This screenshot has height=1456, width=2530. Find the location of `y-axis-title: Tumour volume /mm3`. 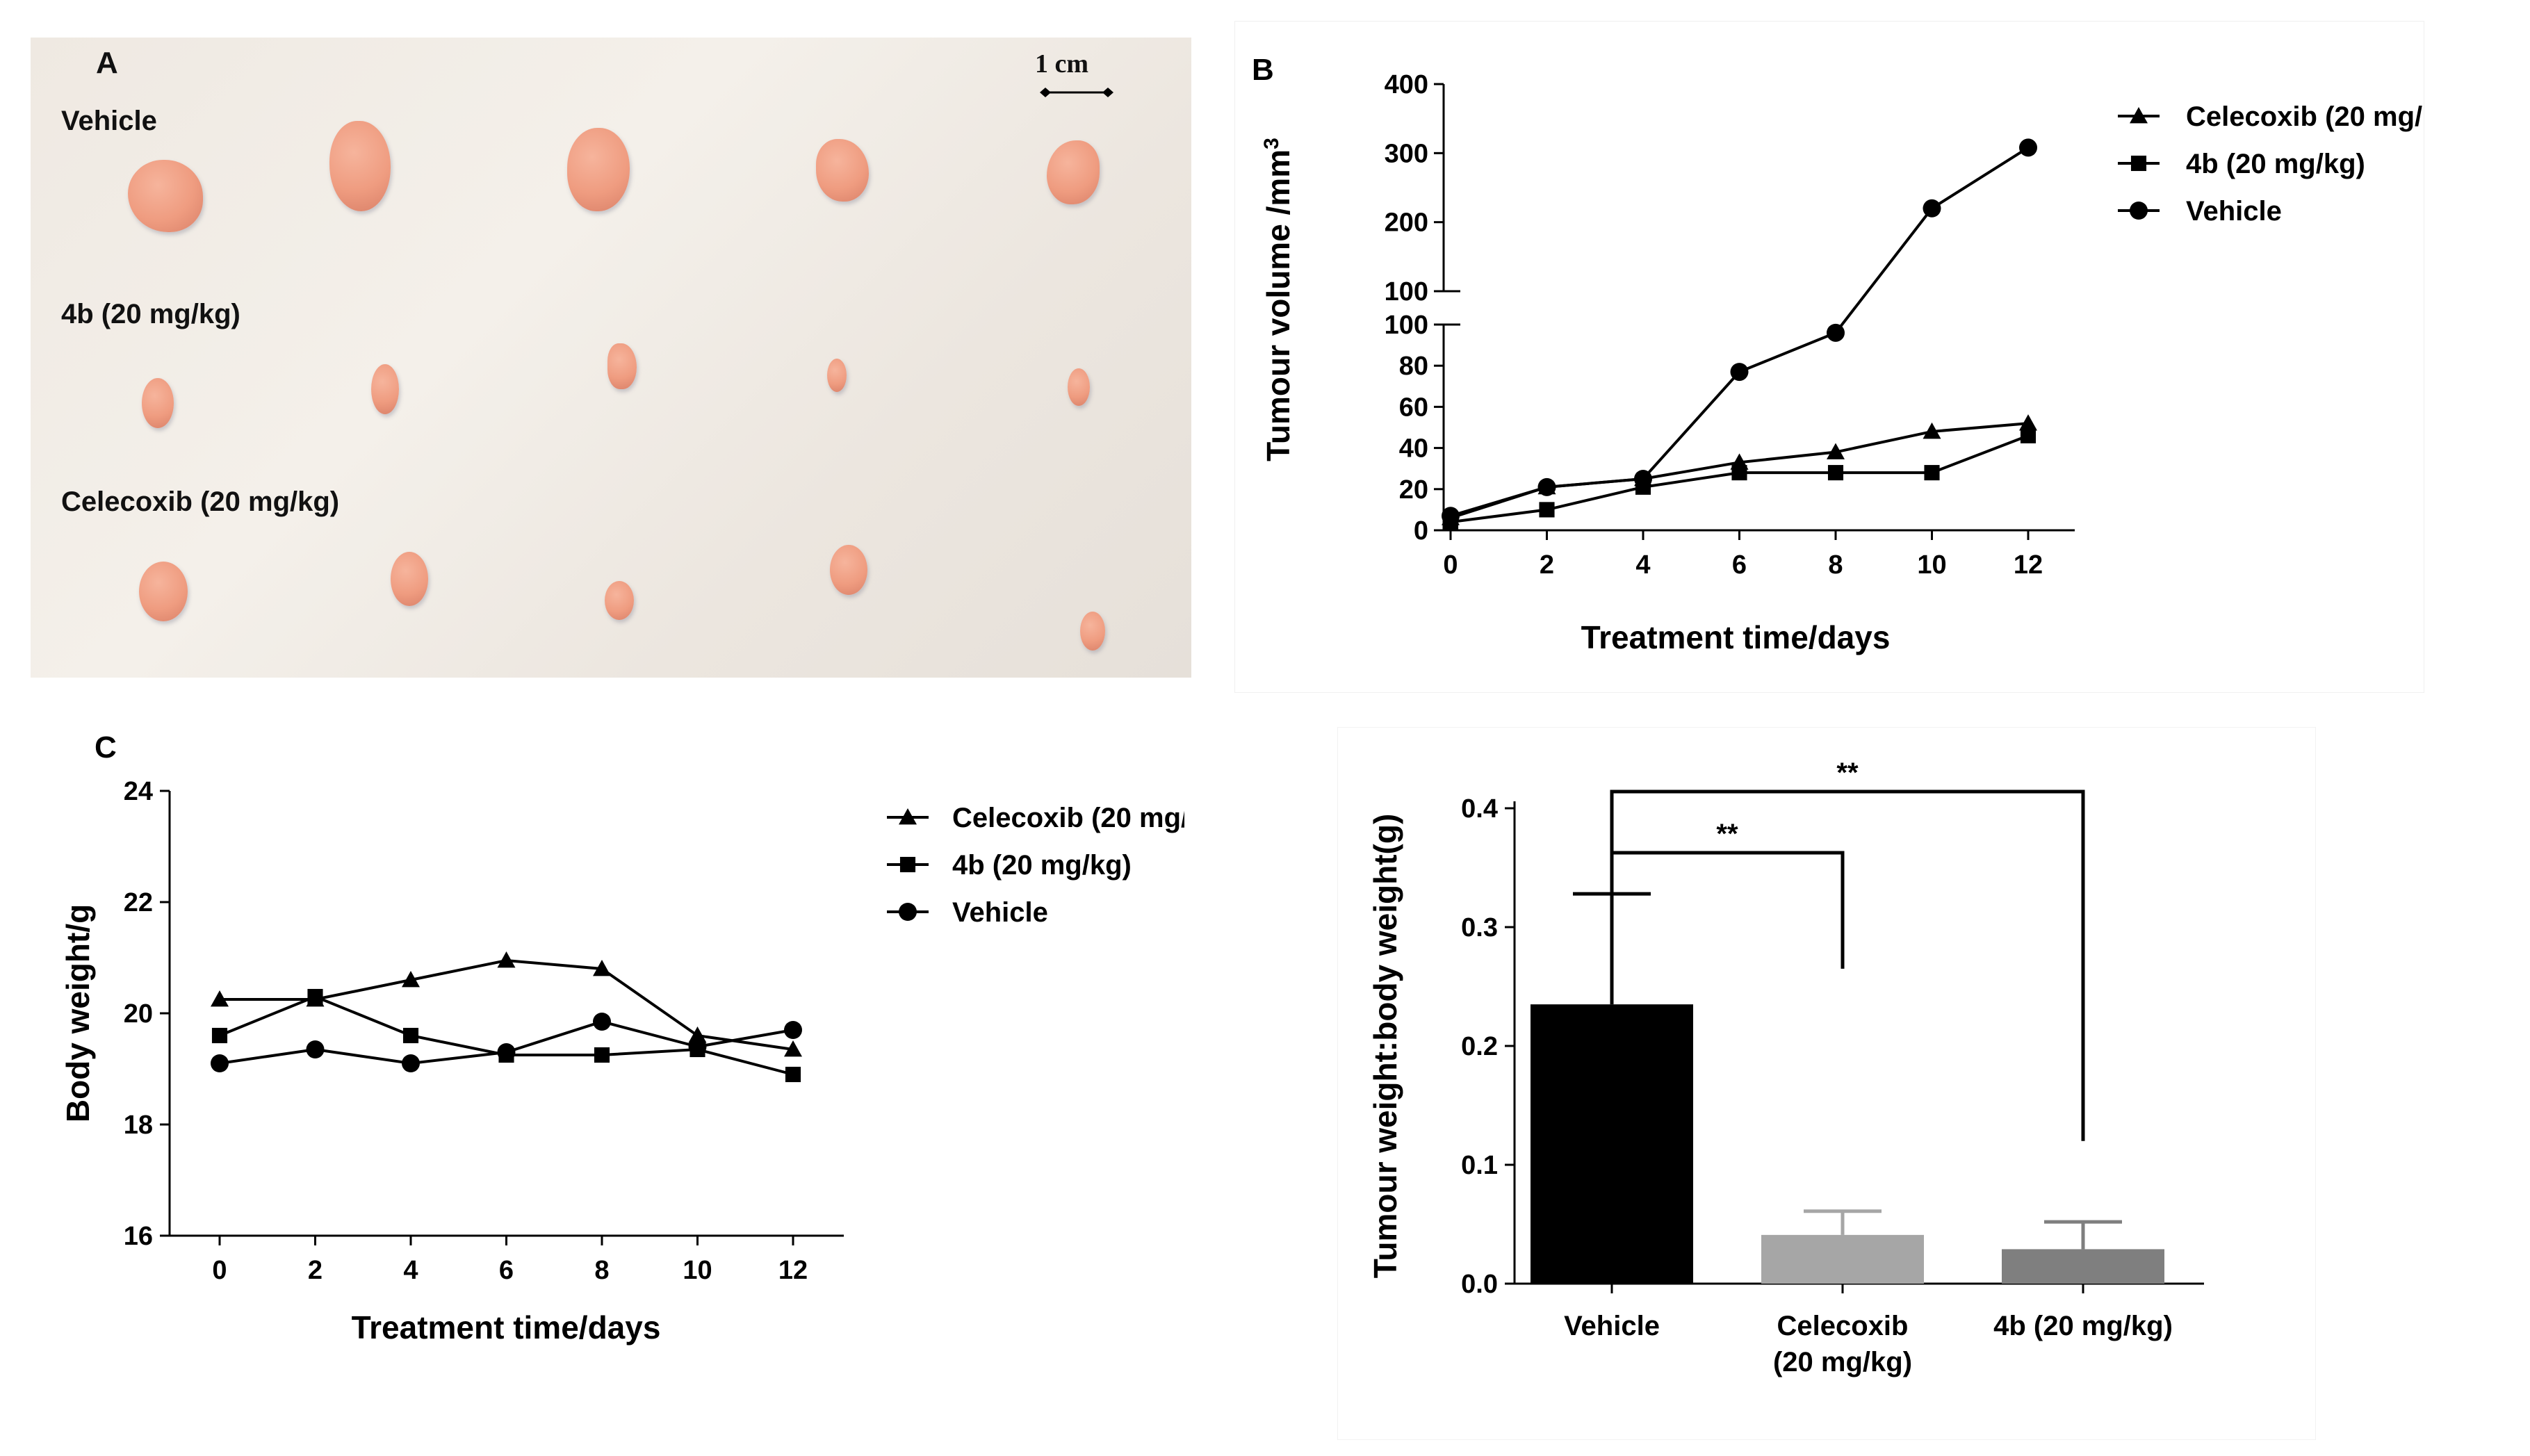

y-axis-title: Tumour volume /mm3 is located at coordinates (1278, 299).